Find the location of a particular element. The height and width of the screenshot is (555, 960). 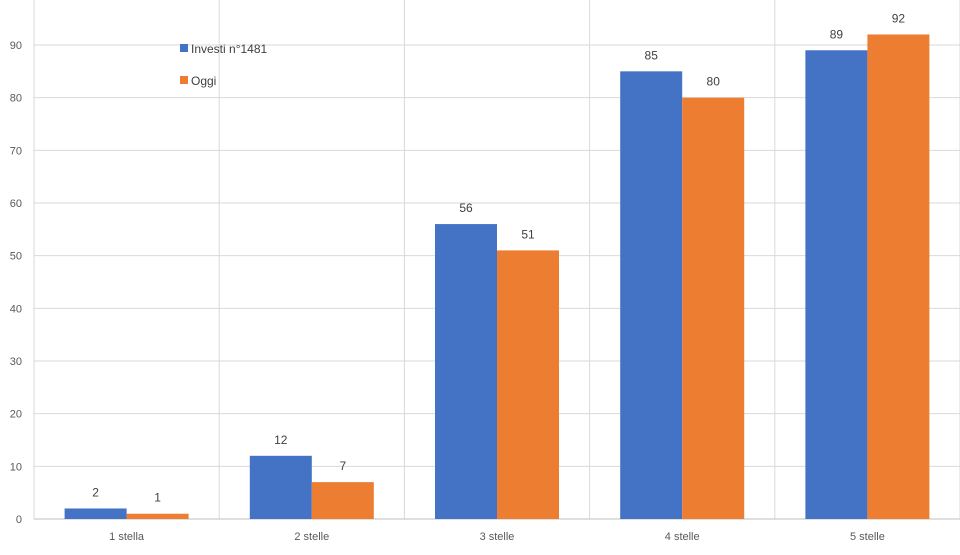

x-tick-label: 1 stella is located at coordinates (127, 537).